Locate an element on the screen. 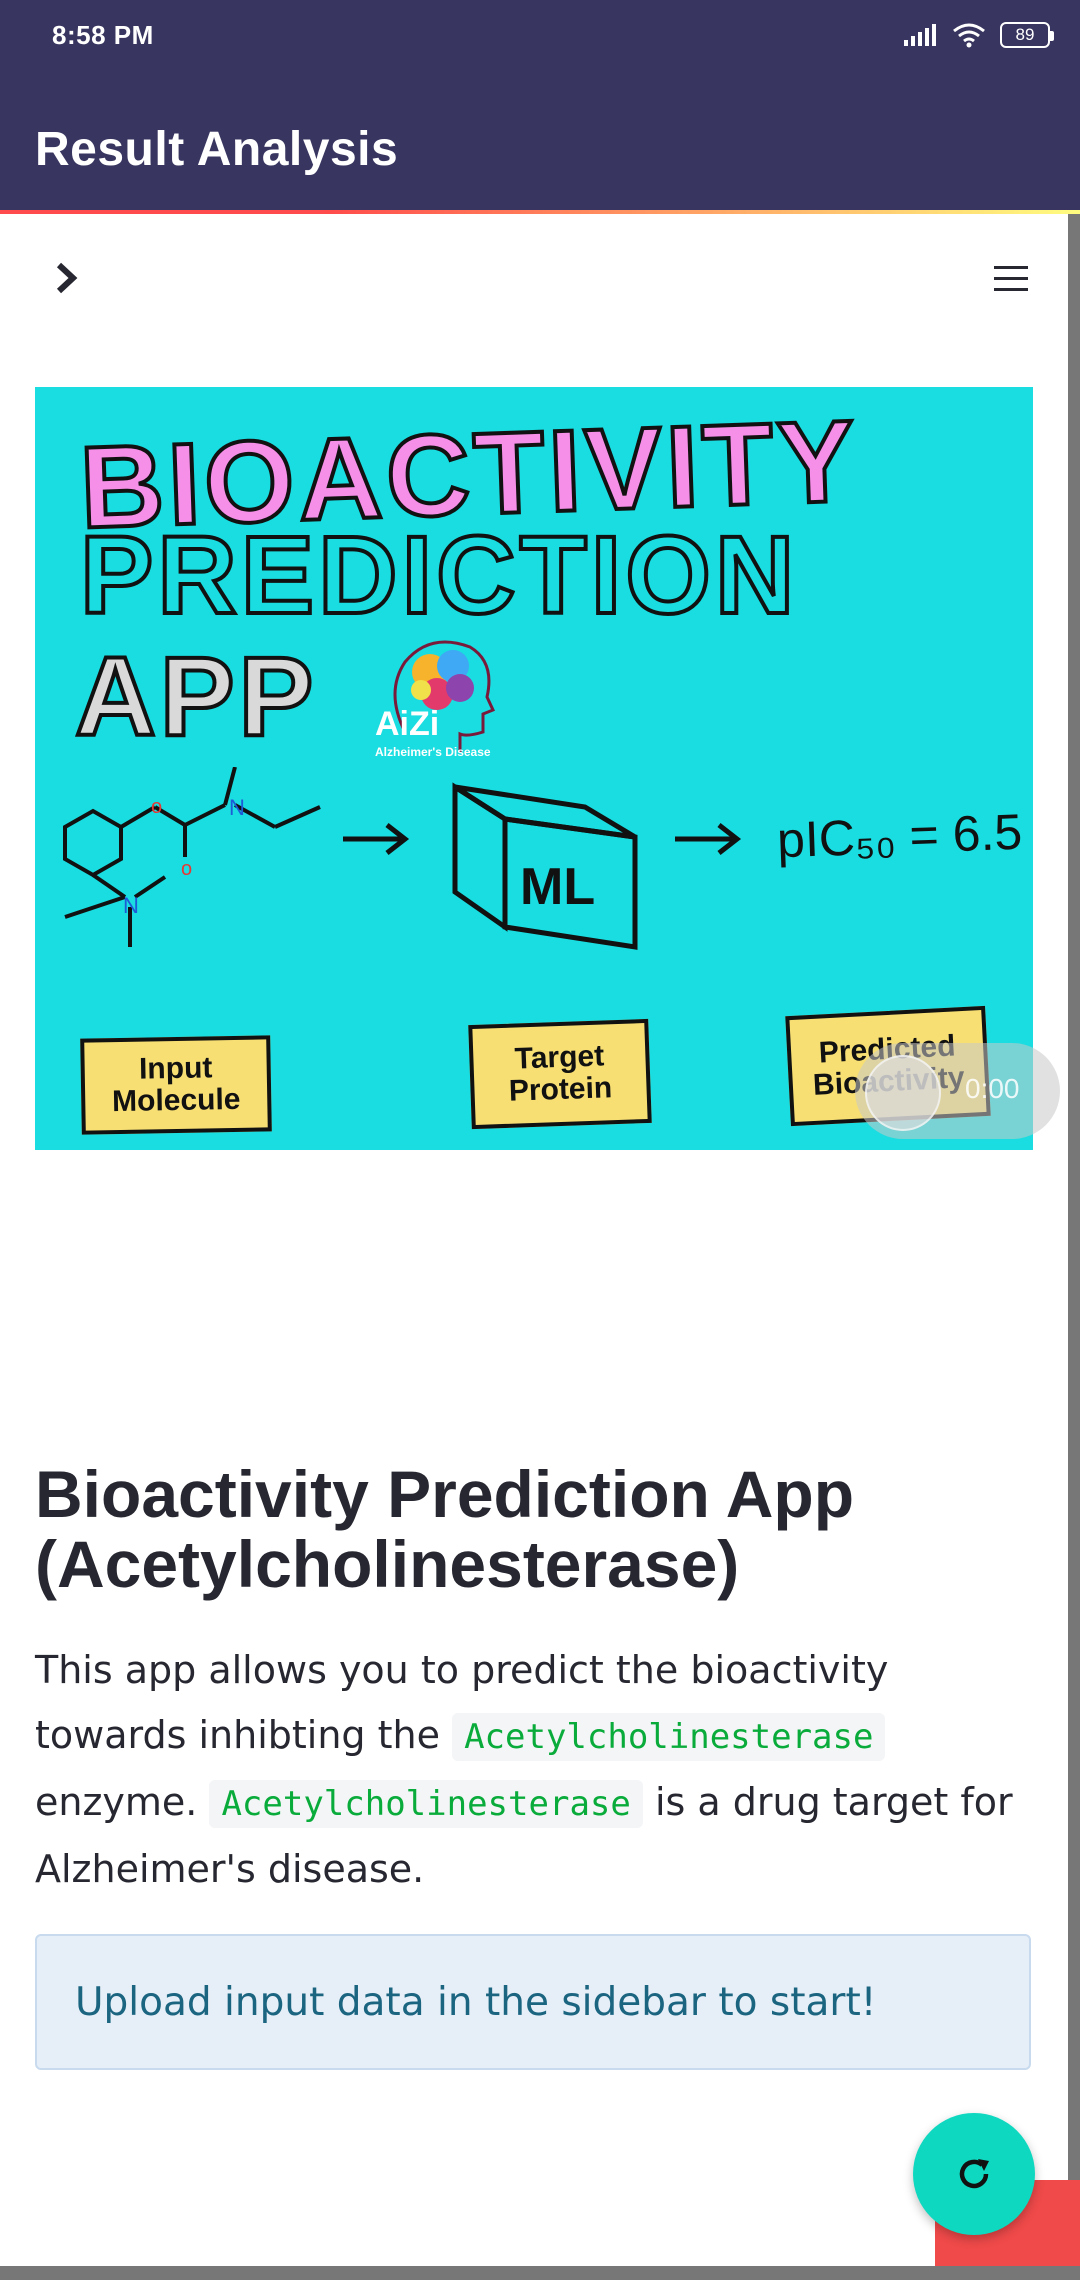  hamburger-menu-icon is located at coordinates (1011, 278).